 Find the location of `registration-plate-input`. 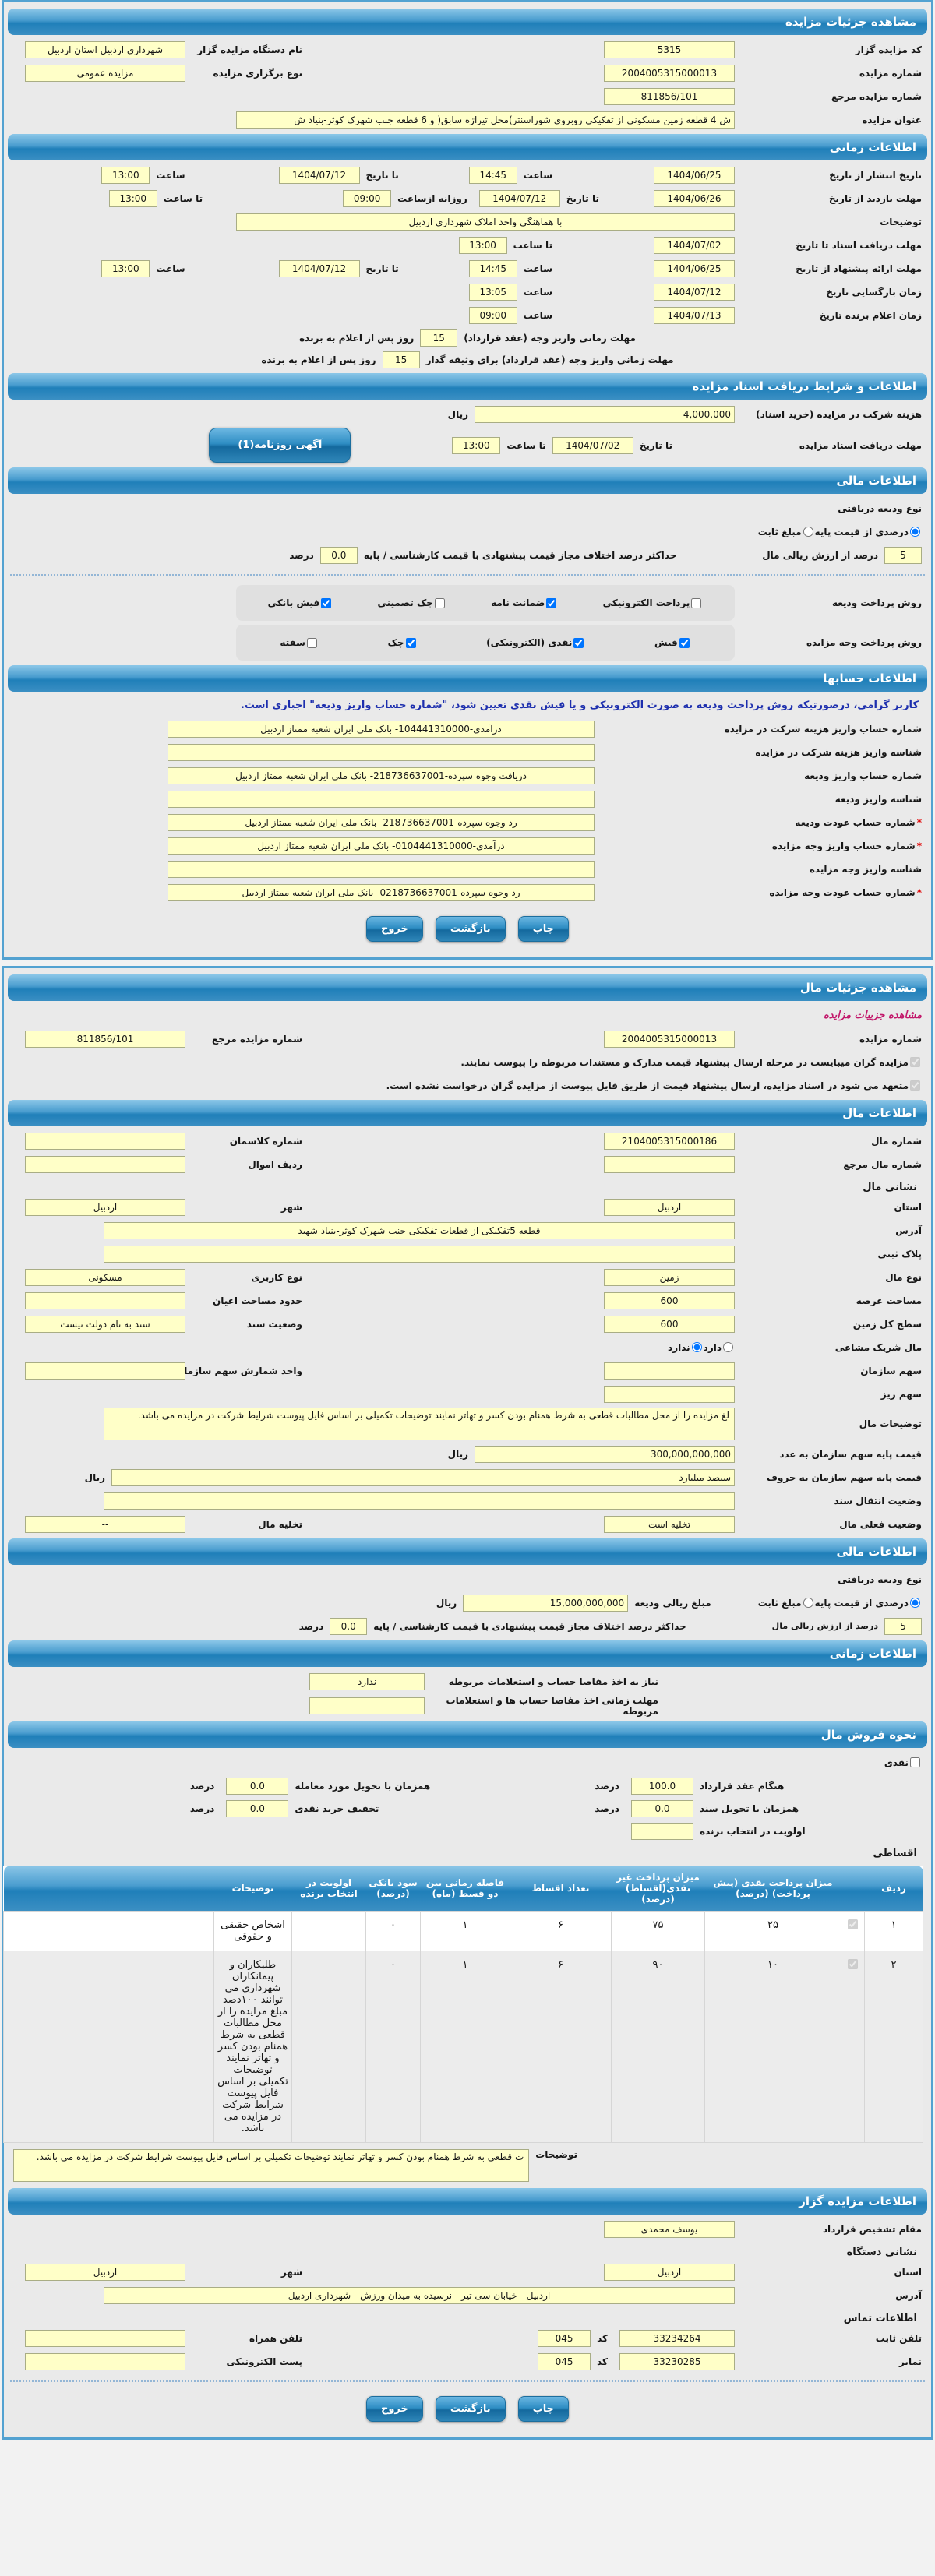

registration-plate-input is located at coordinates (419, 1254).